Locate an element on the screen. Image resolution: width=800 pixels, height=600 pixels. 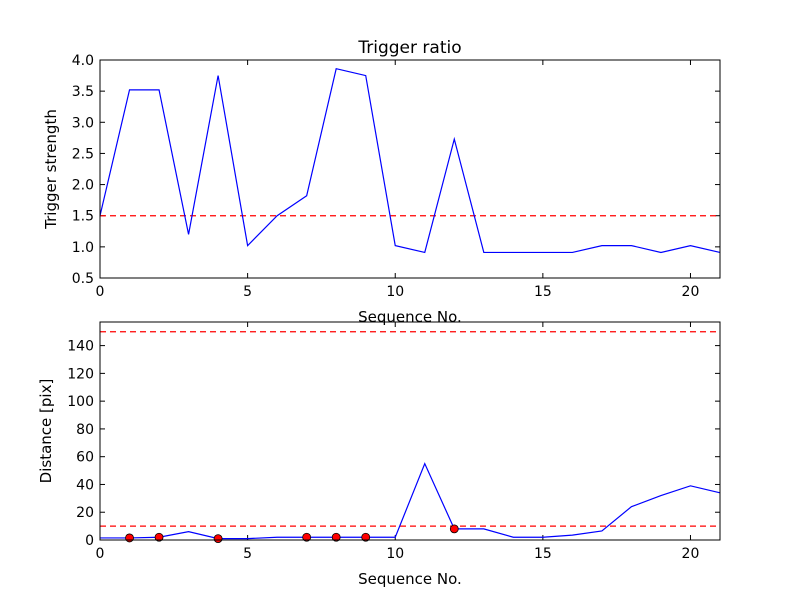
bottom-xlabel: Sequence No. is located at coordinates (410, 579).